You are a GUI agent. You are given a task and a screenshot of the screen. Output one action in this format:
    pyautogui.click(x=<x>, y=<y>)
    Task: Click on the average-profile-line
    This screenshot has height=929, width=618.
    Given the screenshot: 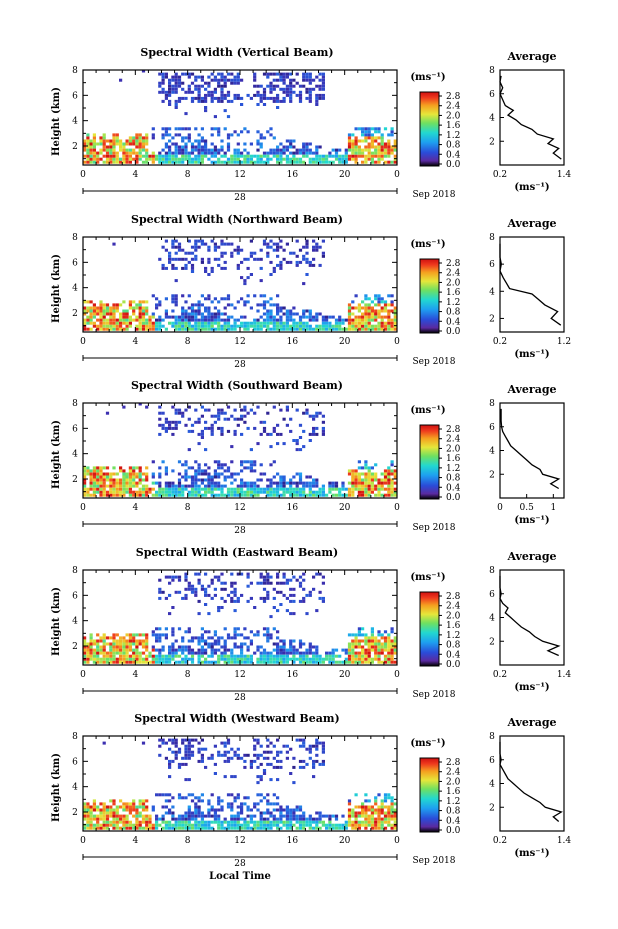 What is the action you would take?
    pyautogui.click(x=531, y=781)
    